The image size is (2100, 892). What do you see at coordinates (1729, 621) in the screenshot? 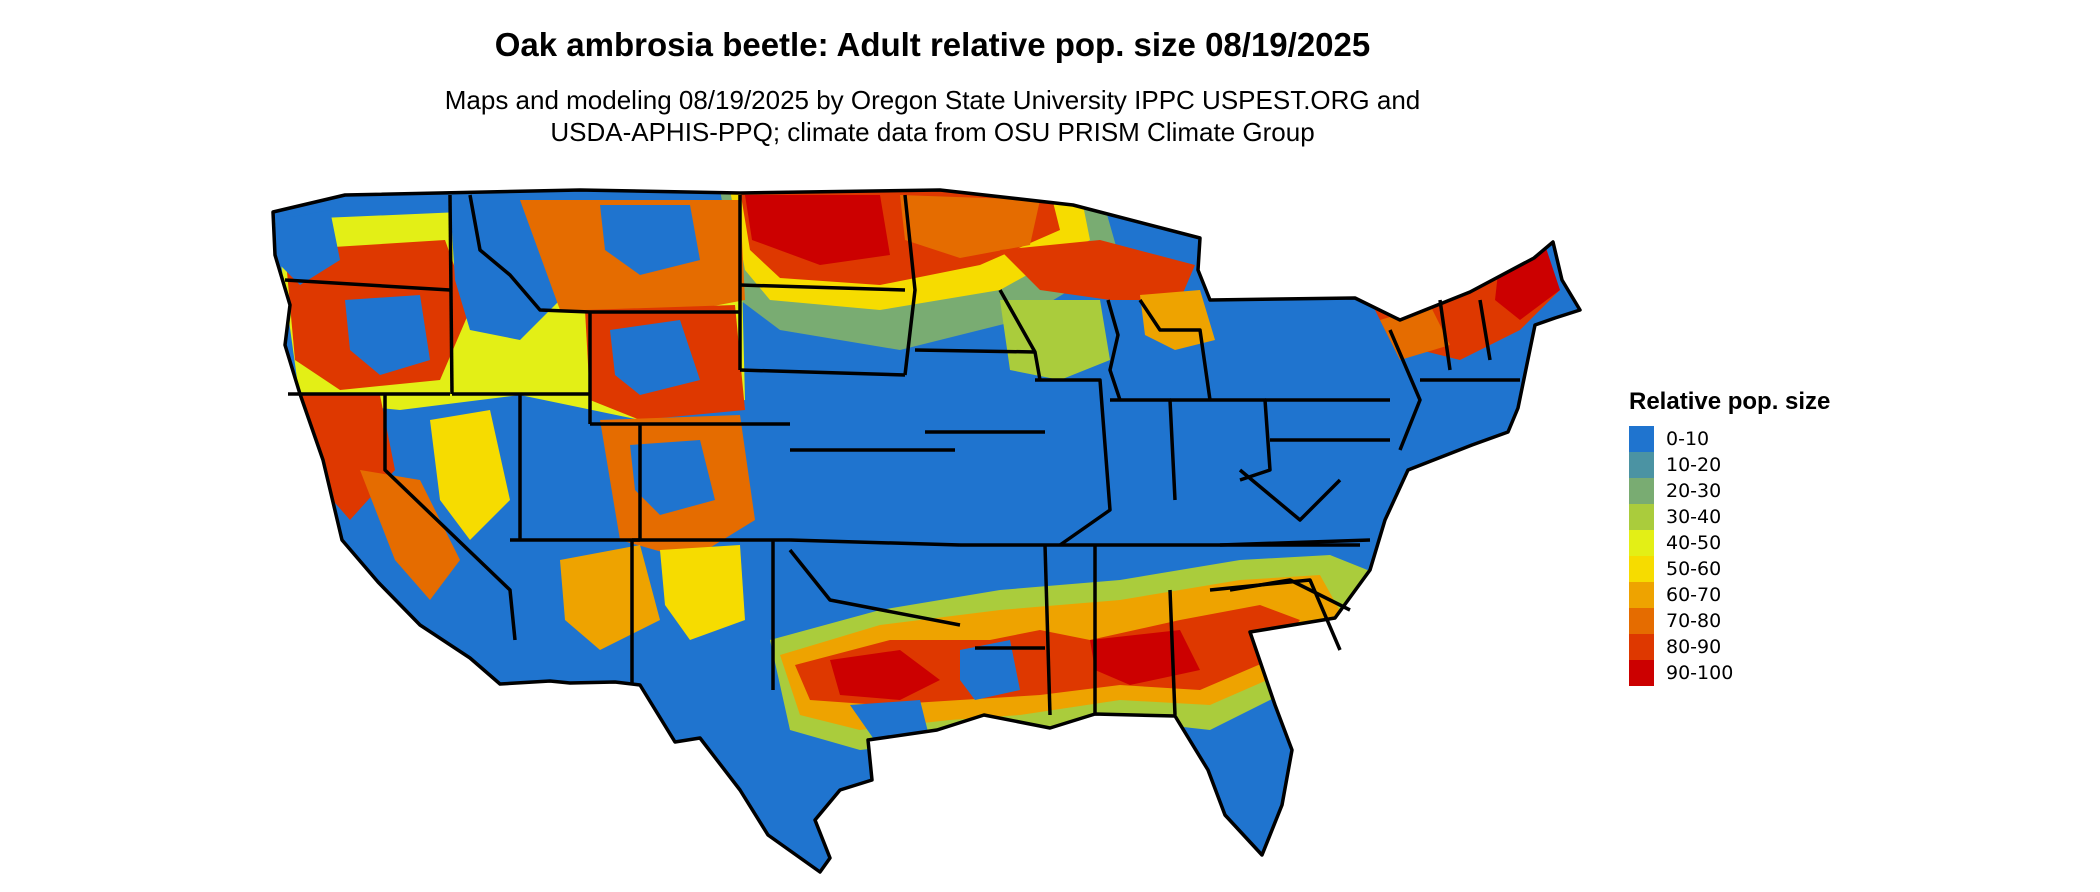
I see `legend-item: 70-80` at bounding box center [1729, 621].